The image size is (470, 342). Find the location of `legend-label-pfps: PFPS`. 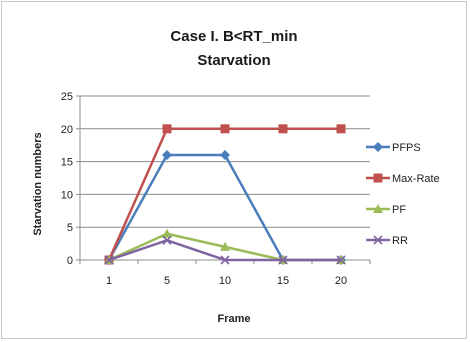

legend-label-pfps: PFPS is located at coordinates (406, 148).